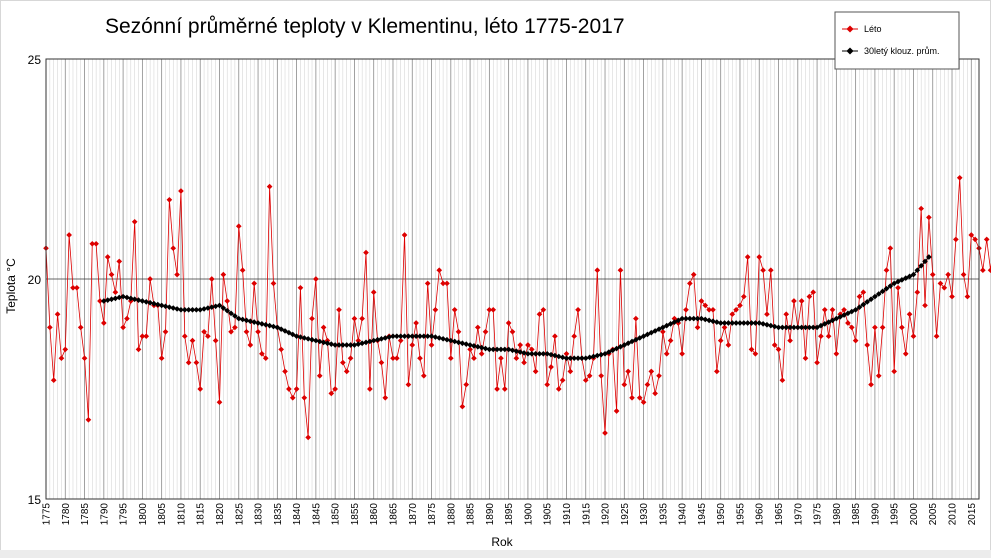 The height and width of the screenshot is (558, 991). What do you see at coordinates (104, 514) in the screenshot?
I see `x-tick-label: 1790` at bounding box center [104, 514].